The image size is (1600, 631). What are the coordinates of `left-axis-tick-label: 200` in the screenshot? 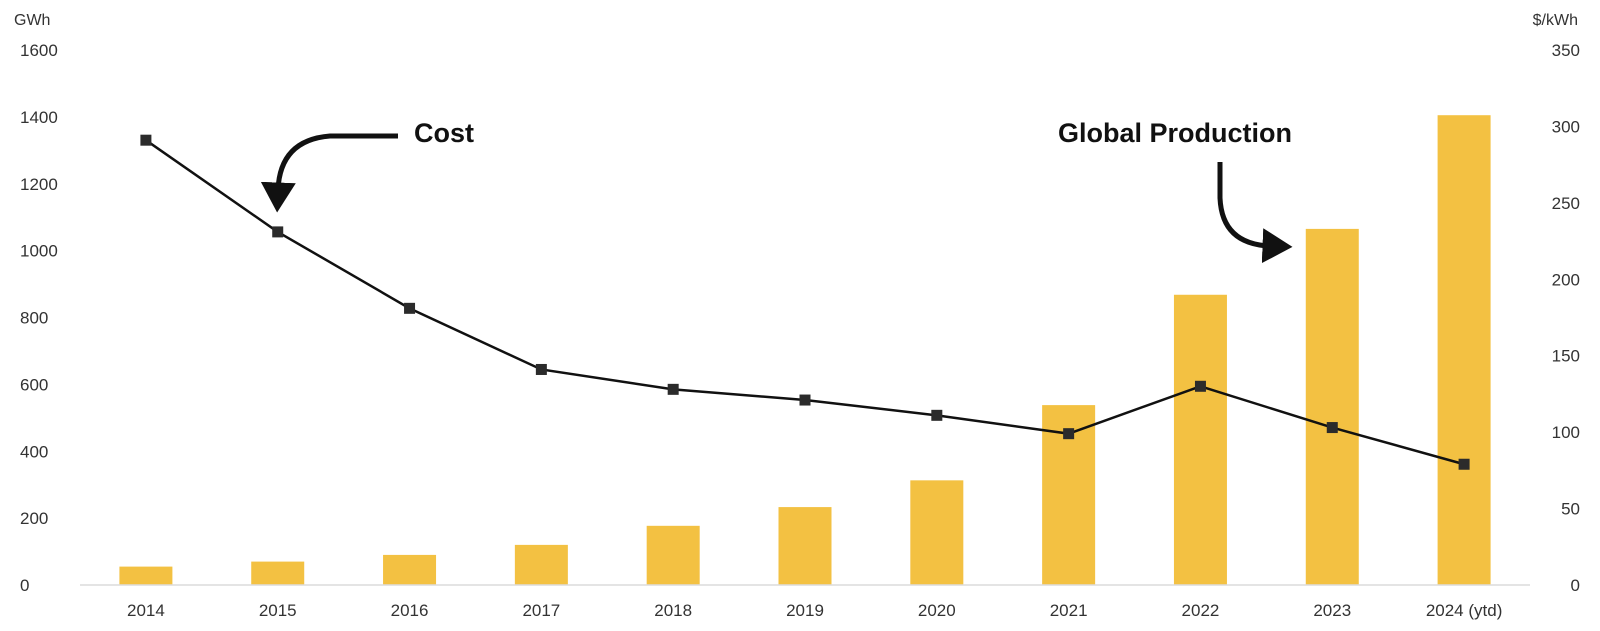 It's located at (34, 518).